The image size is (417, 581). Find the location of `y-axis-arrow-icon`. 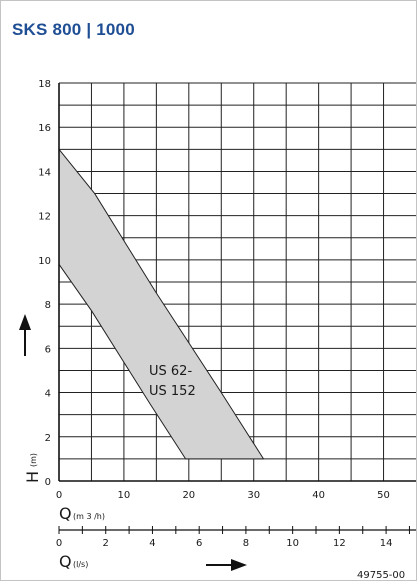

y-axis-arrow-icon is located at coordinates (25, 335).